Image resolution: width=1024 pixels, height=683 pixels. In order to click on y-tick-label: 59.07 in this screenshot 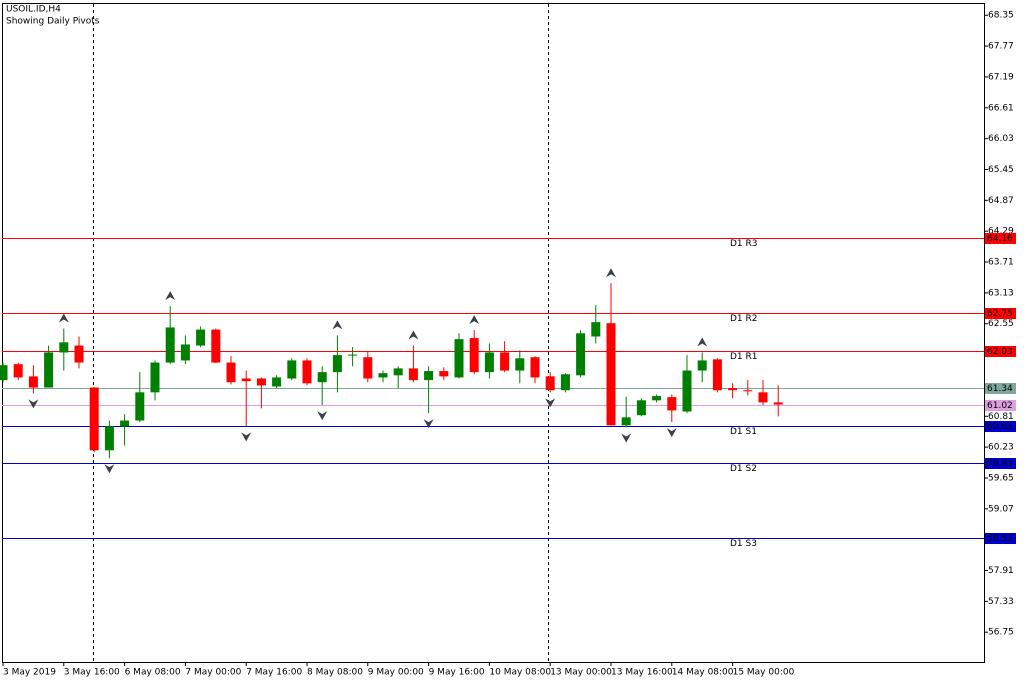, I will do `click(1001, 509)`.